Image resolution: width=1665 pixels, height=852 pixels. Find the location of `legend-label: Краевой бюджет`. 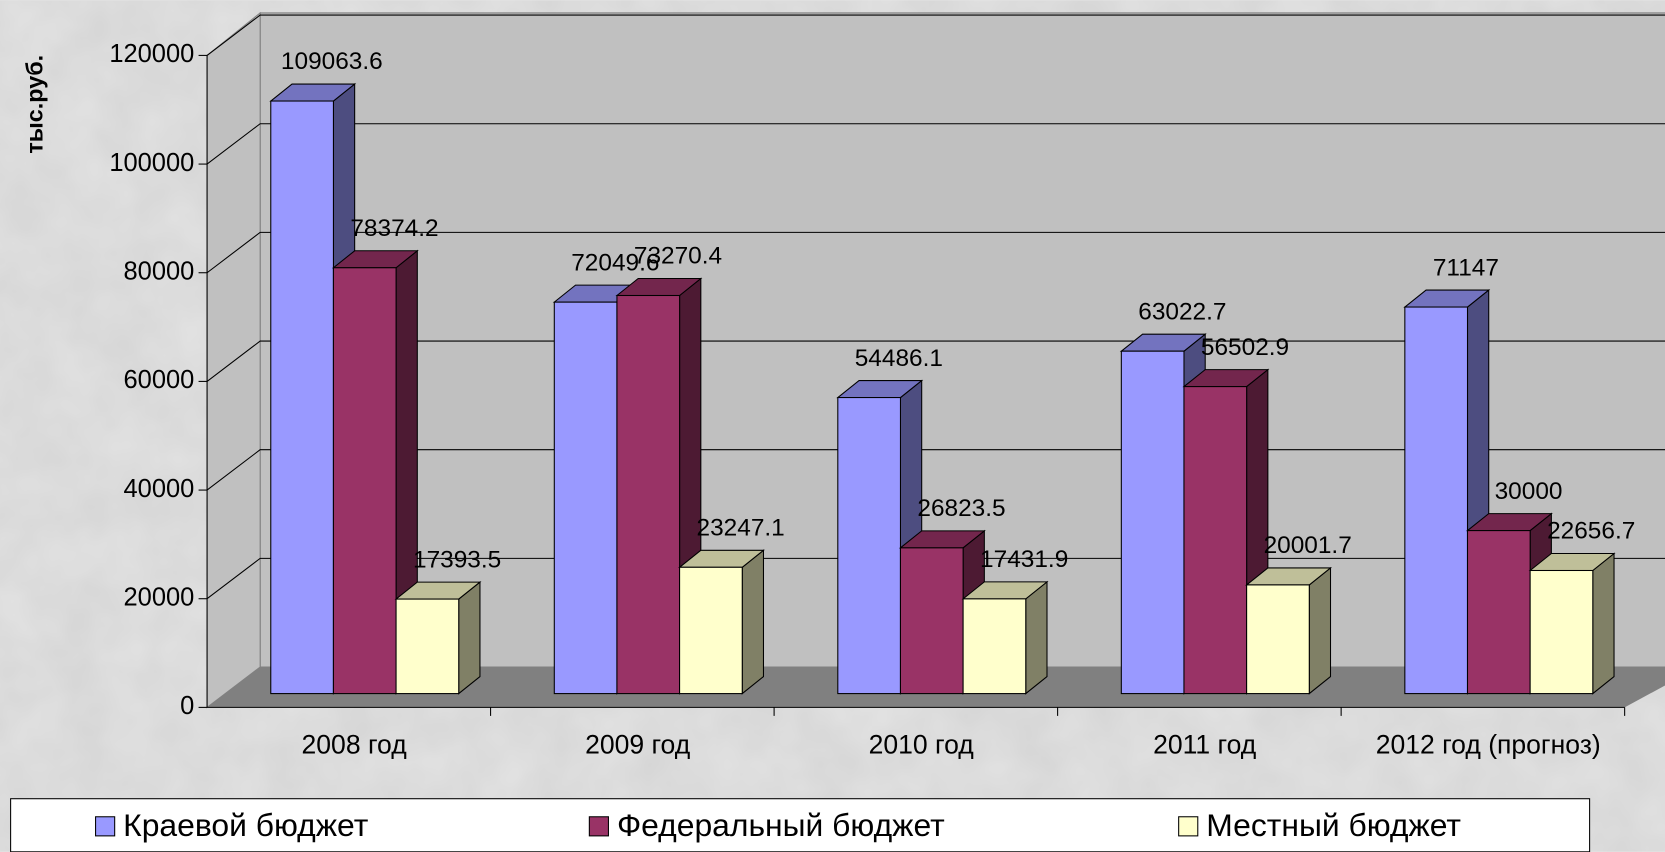

legend-label: Краевой бюджет is located at coordinates (246, 825).